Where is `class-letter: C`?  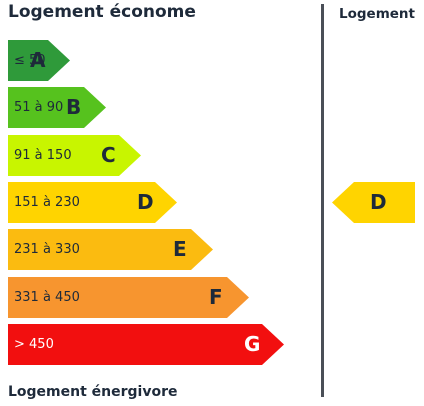 class-letter: C is located at coordinates (108, 155).